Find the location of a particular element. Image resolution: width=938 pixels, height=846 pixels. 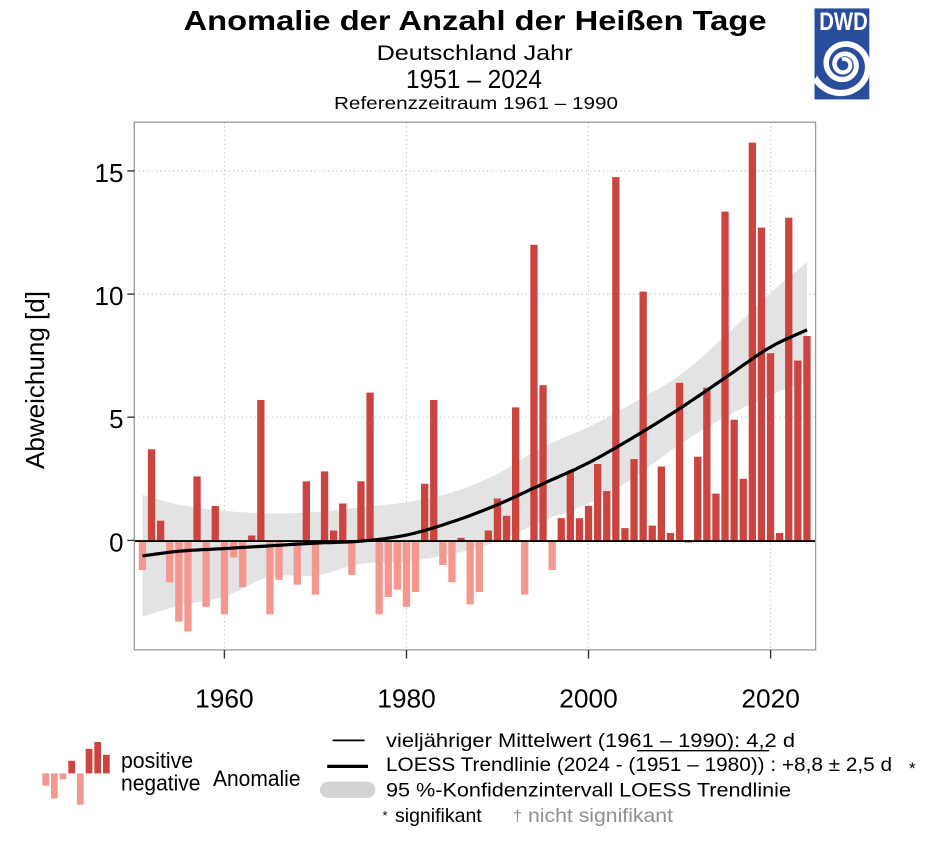

svg-text: Deutschland Jahr is located at coordinates (475, 53).